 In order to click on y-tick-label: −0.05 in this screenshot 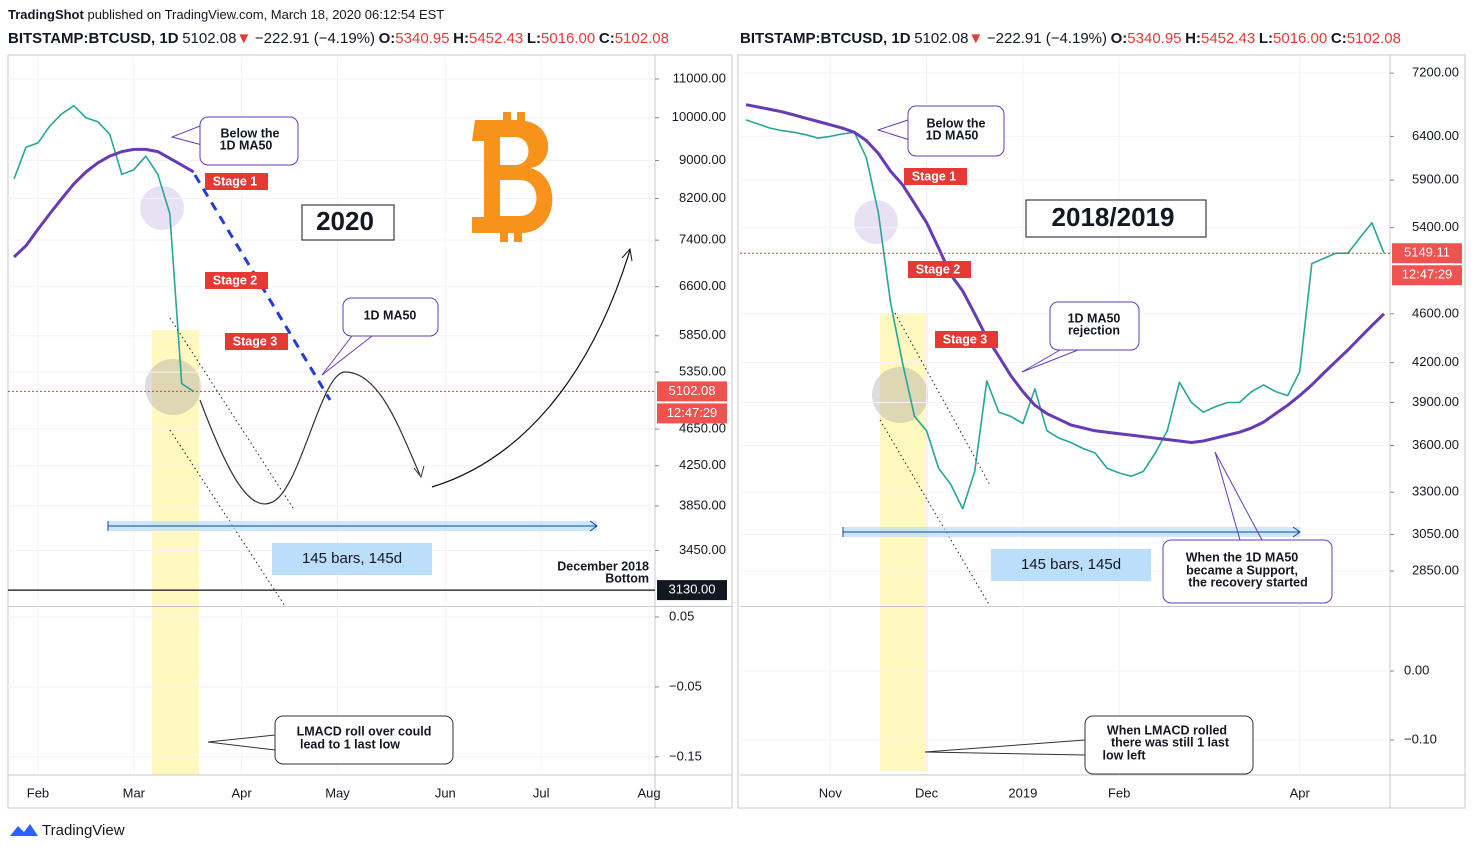, I will do `click(685, 685)`.